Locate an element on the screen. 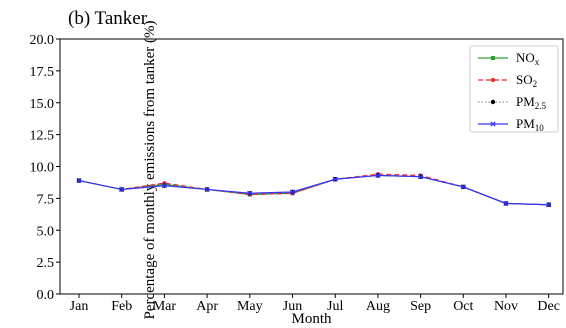  x-tick-label: Feb is located at coordinates (121, 306).